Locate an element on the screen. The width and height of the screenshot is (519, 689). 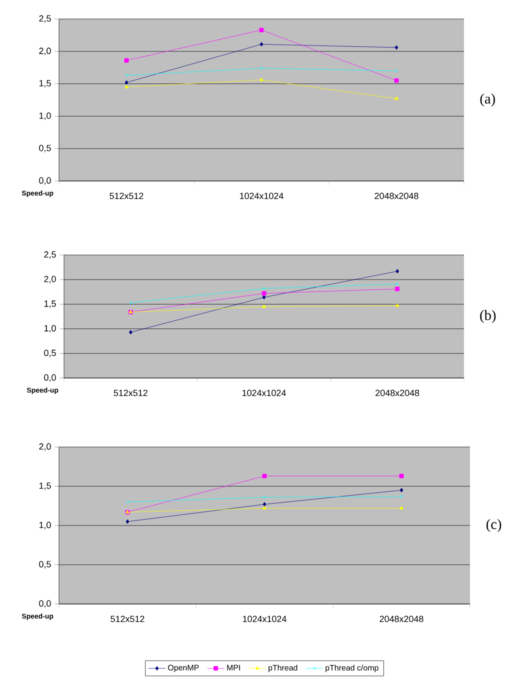
text: (b) is located at coordinates (488, 316).